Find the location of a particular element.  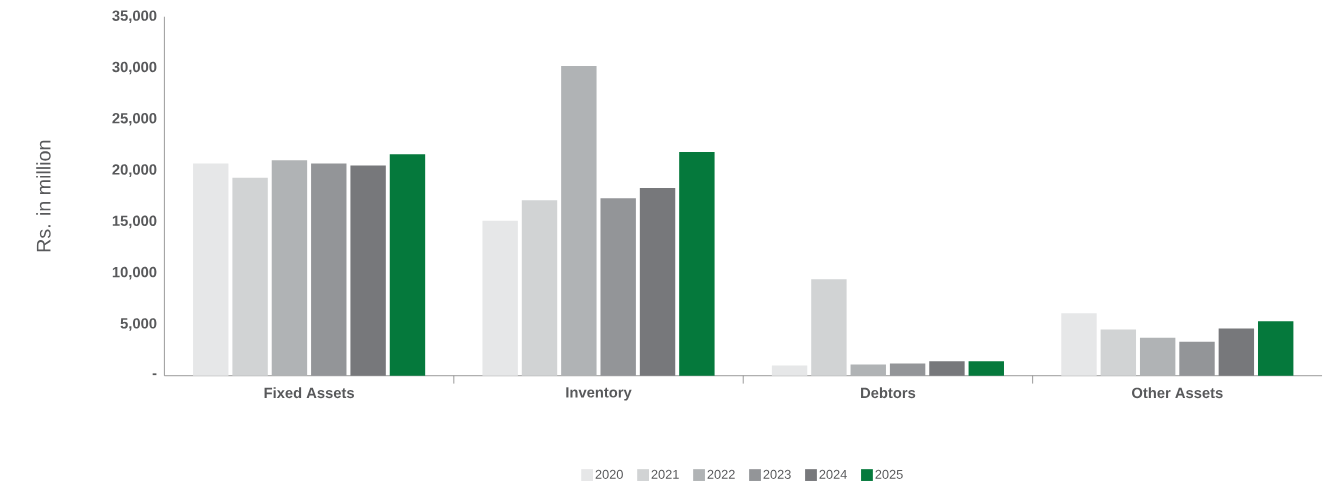

x-tick-label: Fixed Assets is located at coordinates (309, 393).